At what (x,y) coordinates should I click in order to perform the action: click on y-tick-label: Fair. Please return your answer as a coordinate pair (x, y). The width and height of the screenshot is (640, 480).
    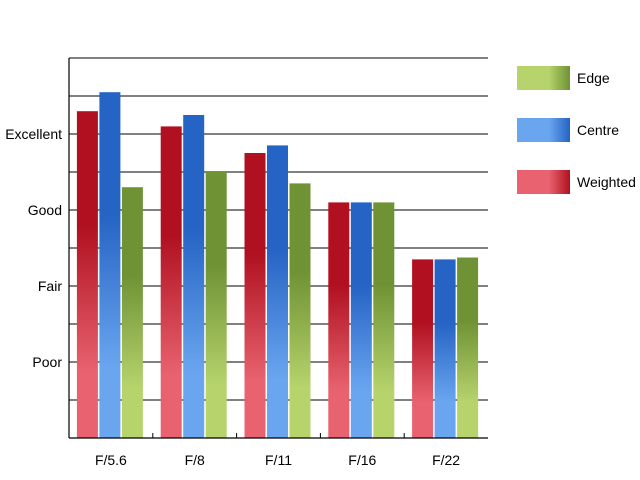
    Looking at the image, I should click on (50, 286).